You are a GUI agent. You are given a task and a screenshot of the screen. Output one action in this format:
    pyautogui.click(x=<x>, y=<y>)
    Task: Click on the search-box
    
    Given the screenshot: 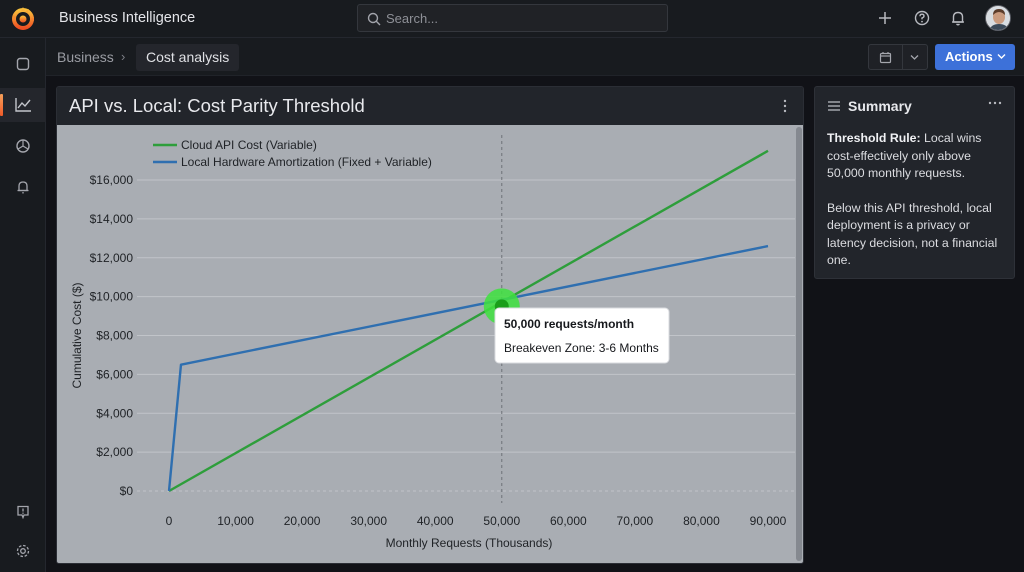 What is the action you would take?
    pyautogui.click(x=512, y=18)
    